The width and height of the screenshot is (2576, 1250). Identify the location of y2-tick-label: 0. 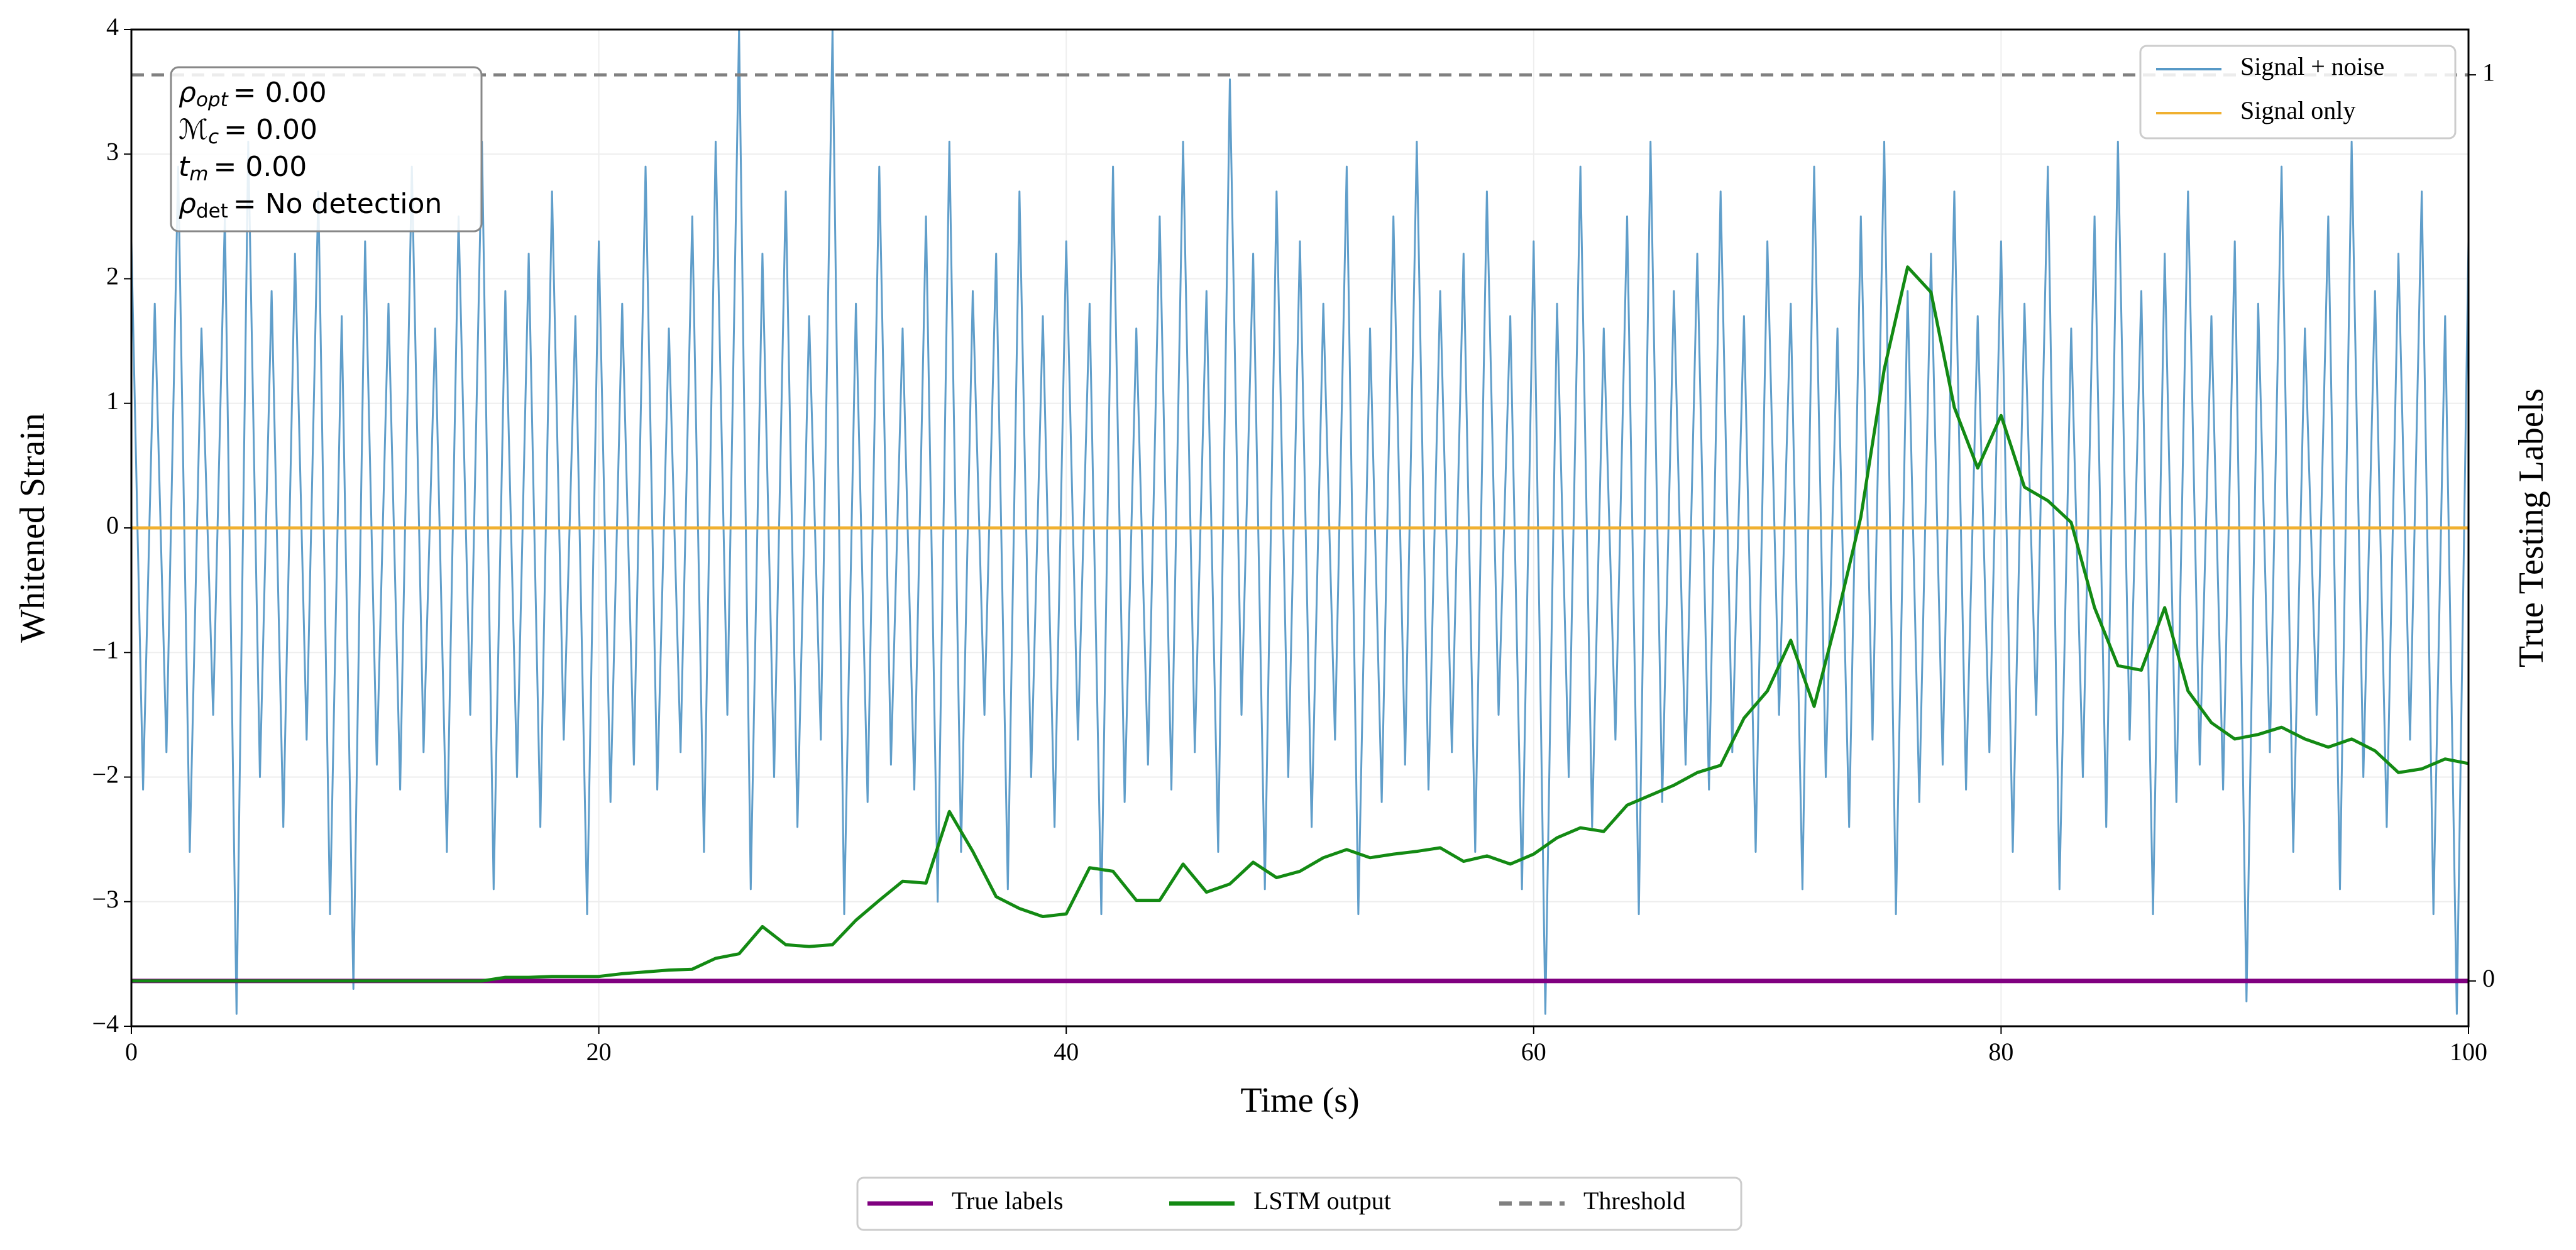
(2489, 978).